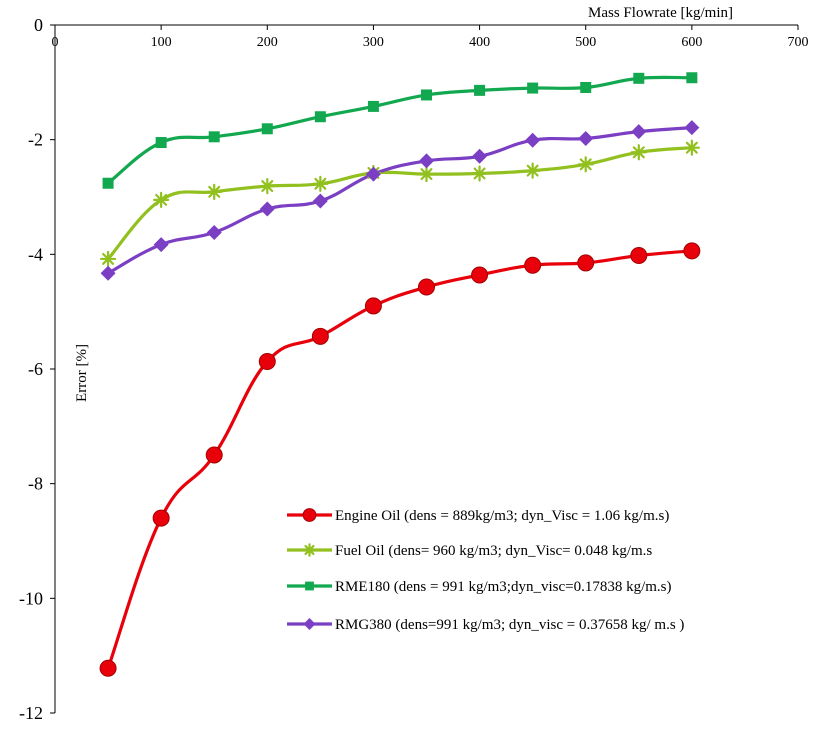  What do you see at coordinates (35, 369) in the screenshot?
I see `y-tick-label: -6` at bounding box center [35, 369].